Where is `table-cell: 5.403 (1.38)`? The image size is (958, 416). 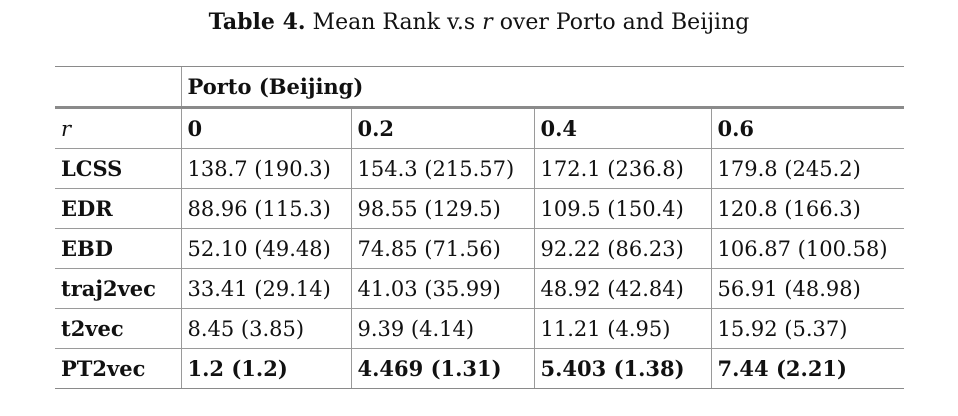
table-cell: 5.403 (1.38) is located at coordinates (622, 368).